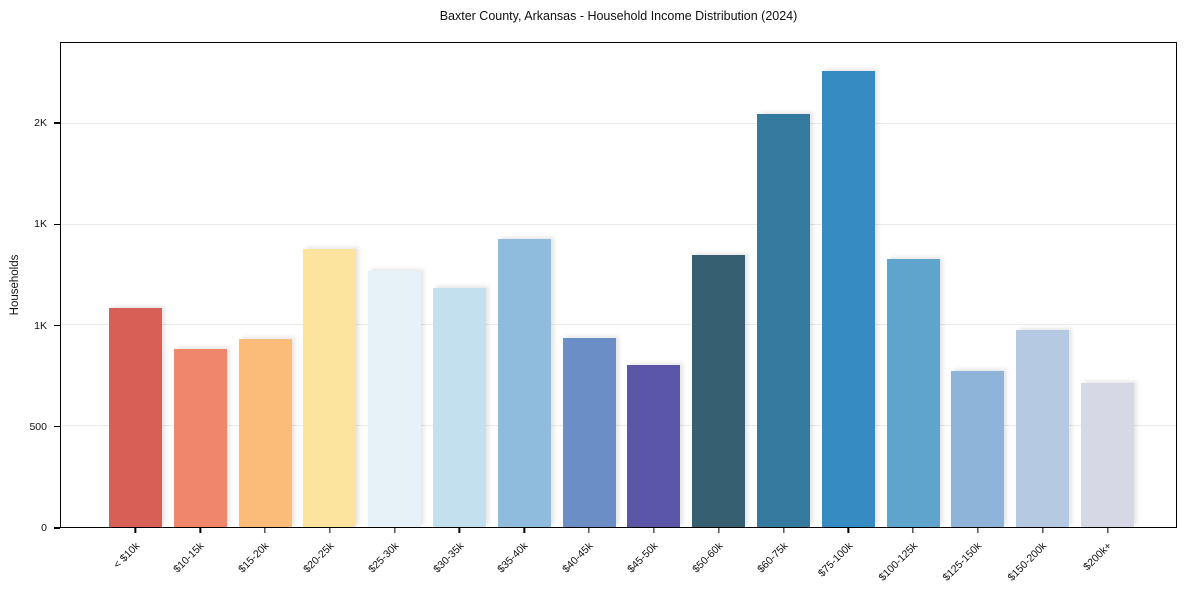 The width and height of the screenshot is (1189, 590). Describe the element at coordinates (835, 560) in the screenshot. I see `x-tick-label: $75-100k` at that location.